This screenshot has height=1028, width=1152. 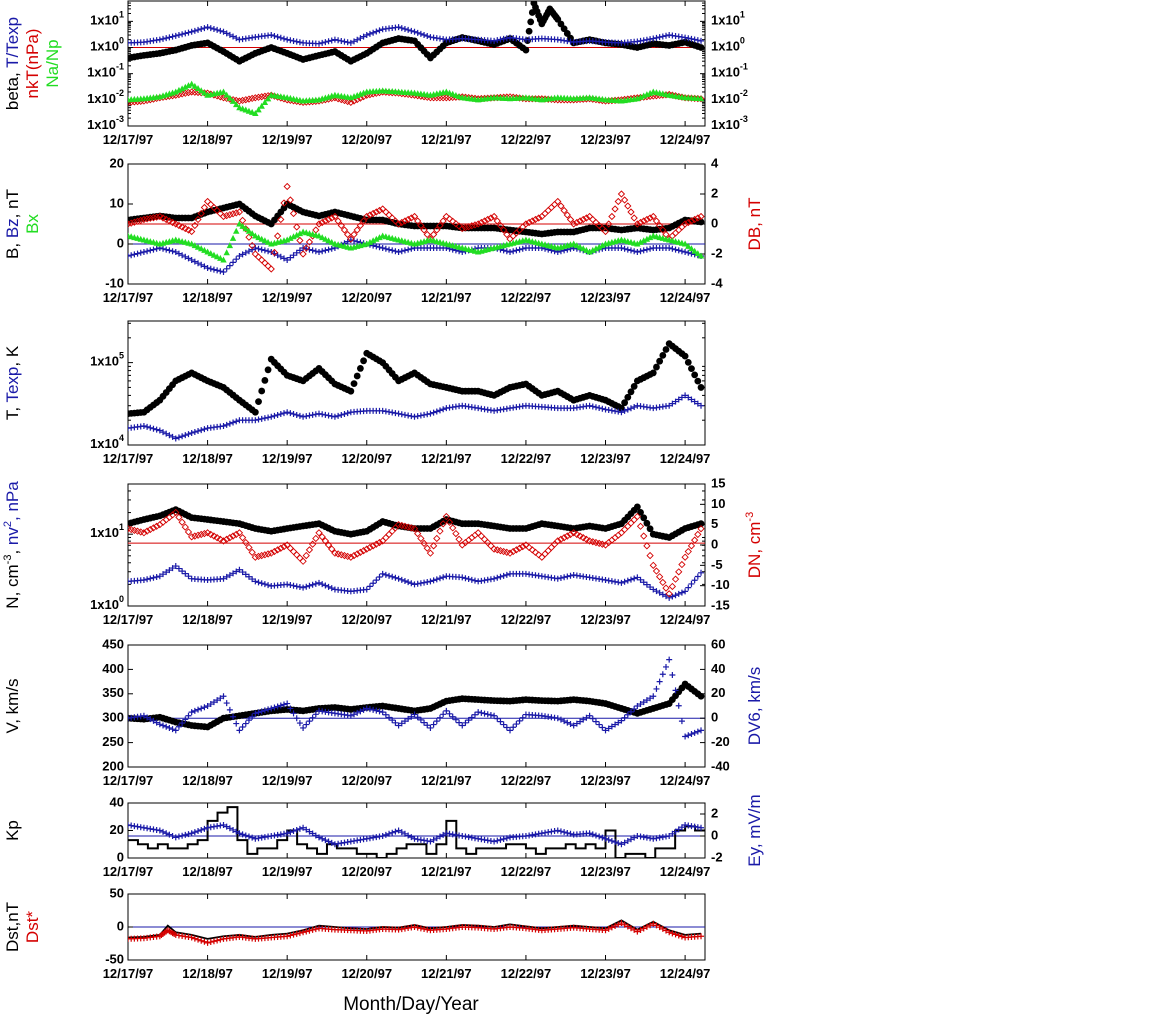 What do you see at coordinates (107, 442) in the screenshot?
I see `y-tick-label: 1x10⁴` at bounding box center [107, 442].